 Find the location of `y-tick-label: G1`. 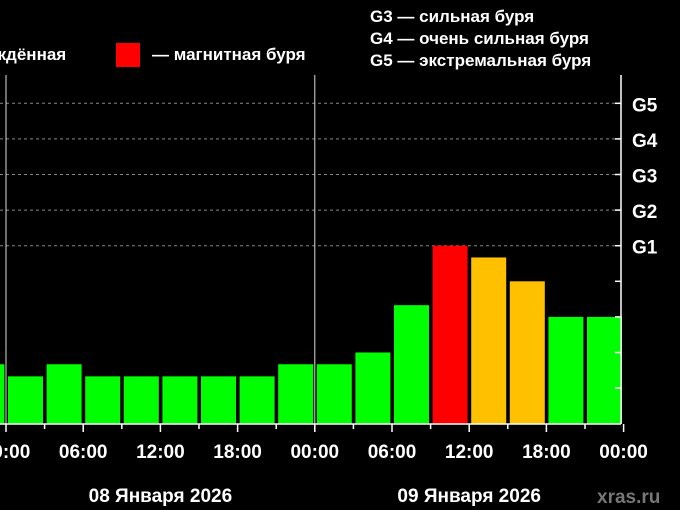

y-tick-label: G1 is located at coordinates (645, 248).